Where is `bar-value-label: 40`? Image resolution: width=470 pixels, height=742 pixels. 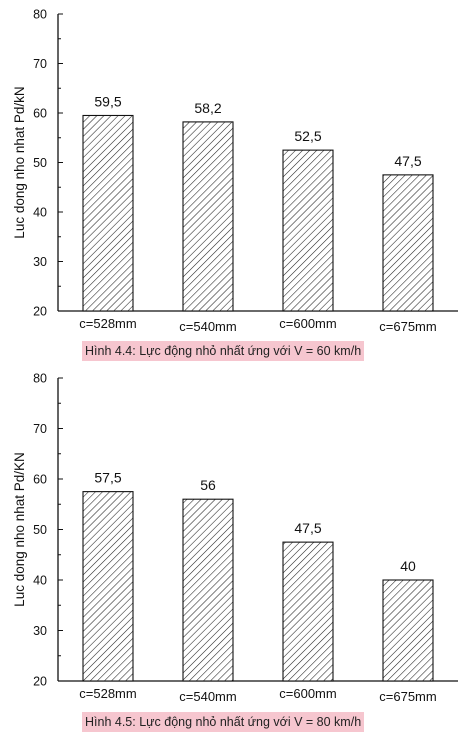
bar-value-label: 40 is located at coordinates (408, 566).